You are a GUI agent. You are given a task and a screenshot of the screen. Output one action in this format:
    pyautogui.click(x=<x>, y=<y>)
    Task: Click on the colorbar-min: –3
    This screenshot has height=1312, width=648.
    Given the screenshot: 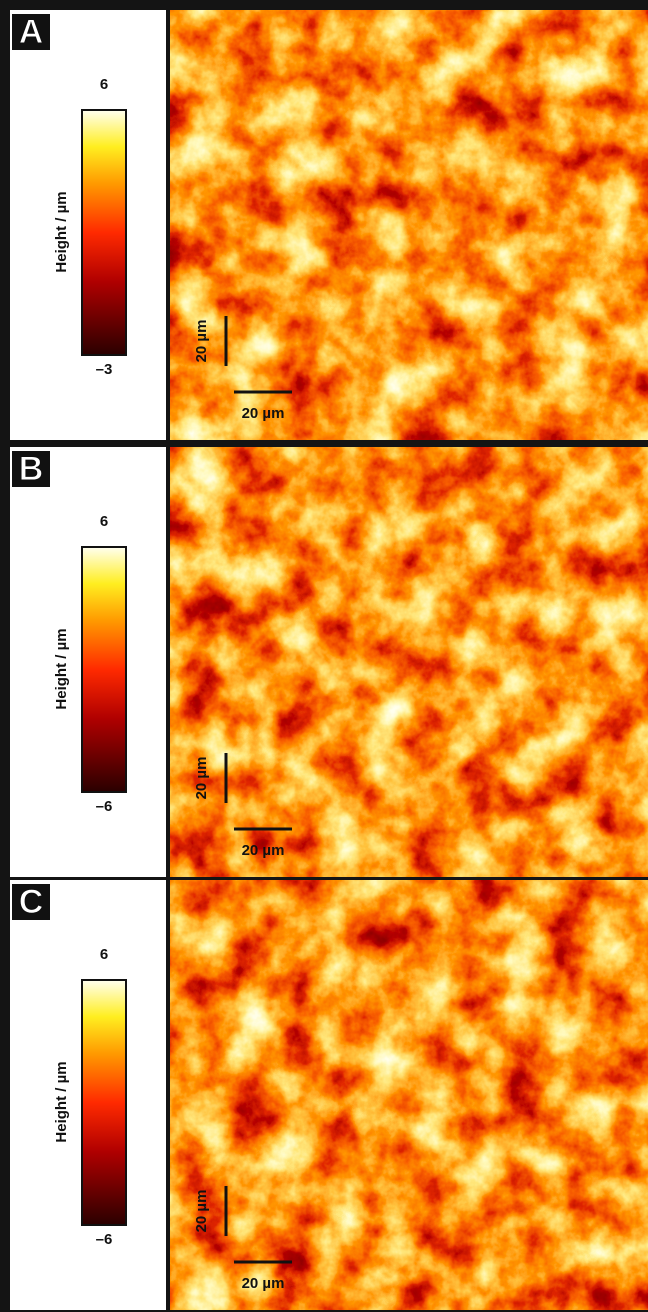 What is the action you would take?
    pyautogui.click(x=104, y=369)
    